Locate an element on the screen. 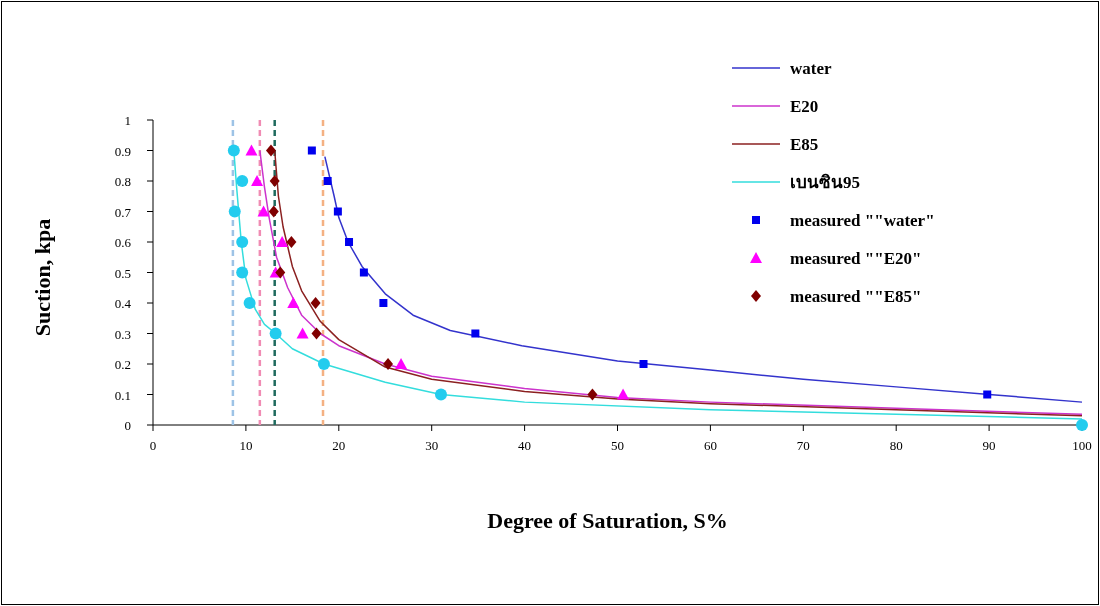 This screenshot has height=606, width=1100. legend-label: เบนซิน95 is located at coordinates (825, 182).